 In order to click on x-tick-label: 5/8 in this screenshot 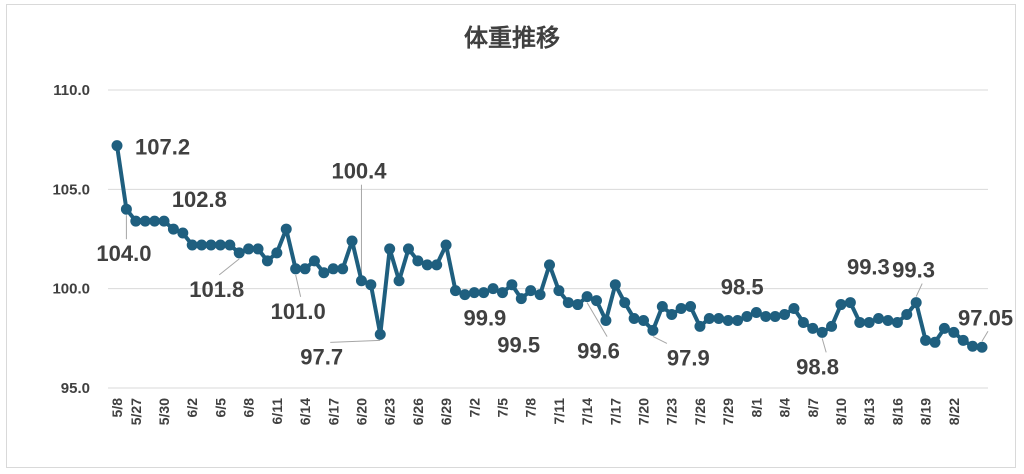, I will do `click(117, 408)`.